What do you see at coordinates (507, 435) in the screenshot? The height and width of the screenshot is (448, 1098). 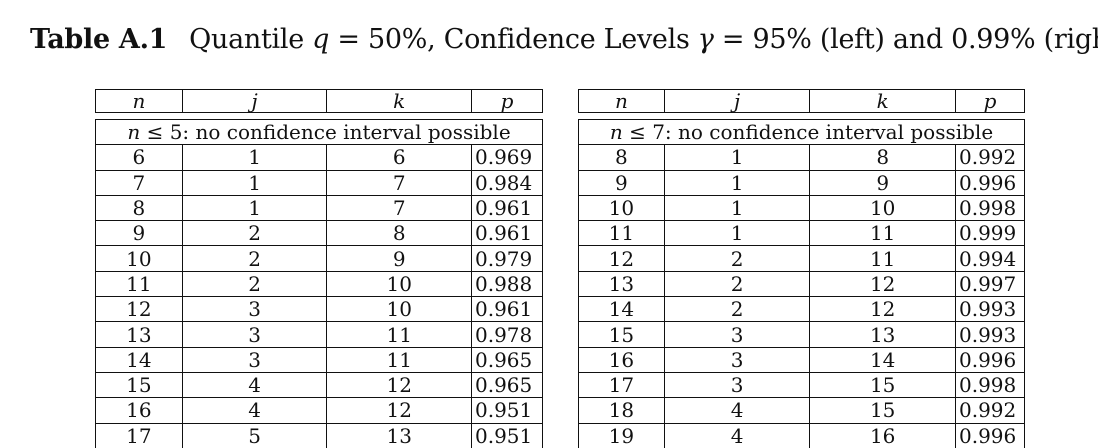 I see `cell-p: 0.951` at bounding box center [507, 435].